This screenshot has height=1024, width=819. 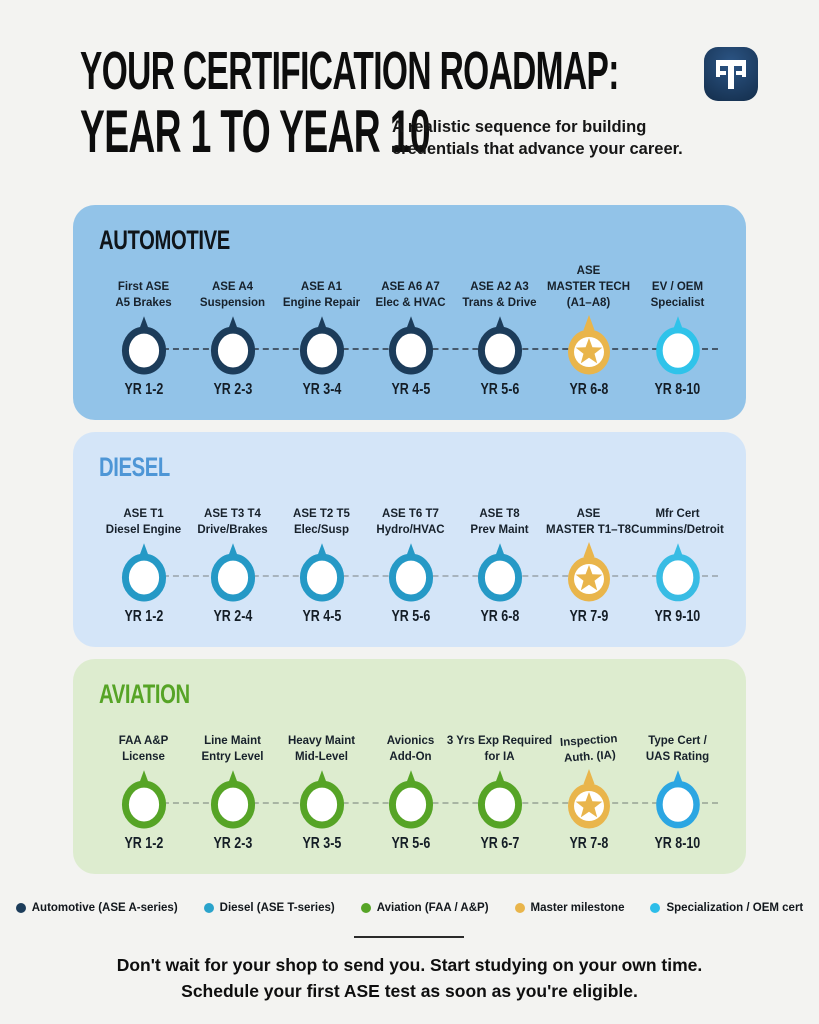 I want to click on milestone-aviation-4: Avionics Add-On YR 5-6, so click(x=410, y=784).